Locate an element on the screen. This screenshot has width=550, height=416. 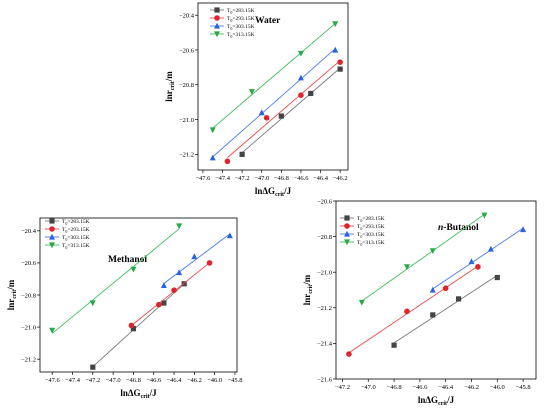
panel-title: Water is located at coordinates (268, 21).